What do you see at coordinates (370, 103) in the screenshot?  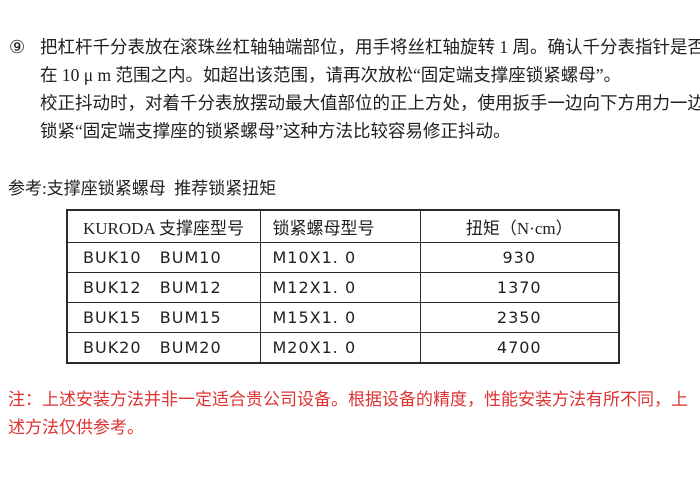 I see `instruction-line: 校正抖动时，对着千分表放摆动最大值部位的正上方处，使用扳手一边向下方用力一边` at bounding box center [370, 103].